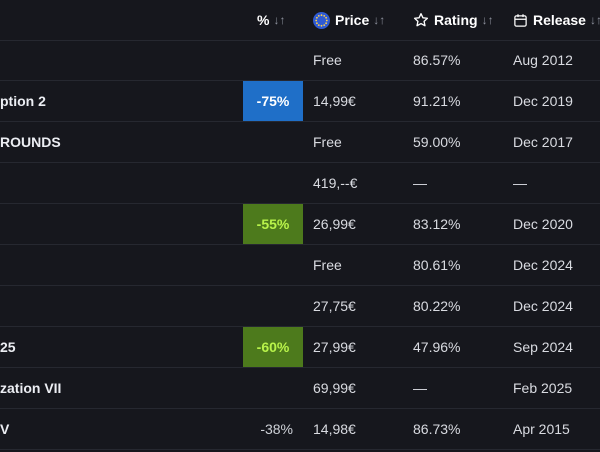 The width and height of the screenshot is (600, 452). What do you see at coordinates (559, 20) in the screenshot?
I see `header-release-label: Release` at bounding box center [559, 20].